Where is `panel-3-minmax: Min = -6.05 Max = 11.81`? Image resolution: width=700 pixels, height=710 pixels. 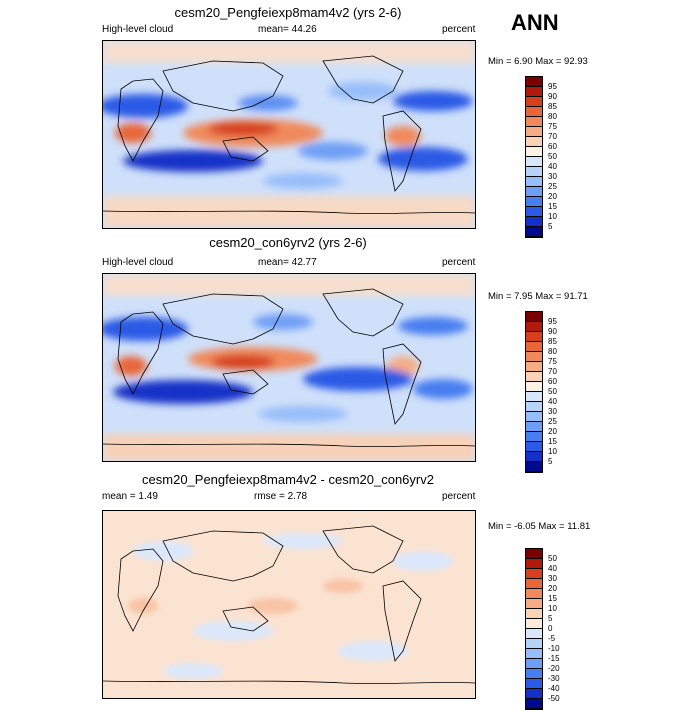 panel-3-minmax: Min = -6.05 Max = 11.81 is located at coordinates (539, 526).